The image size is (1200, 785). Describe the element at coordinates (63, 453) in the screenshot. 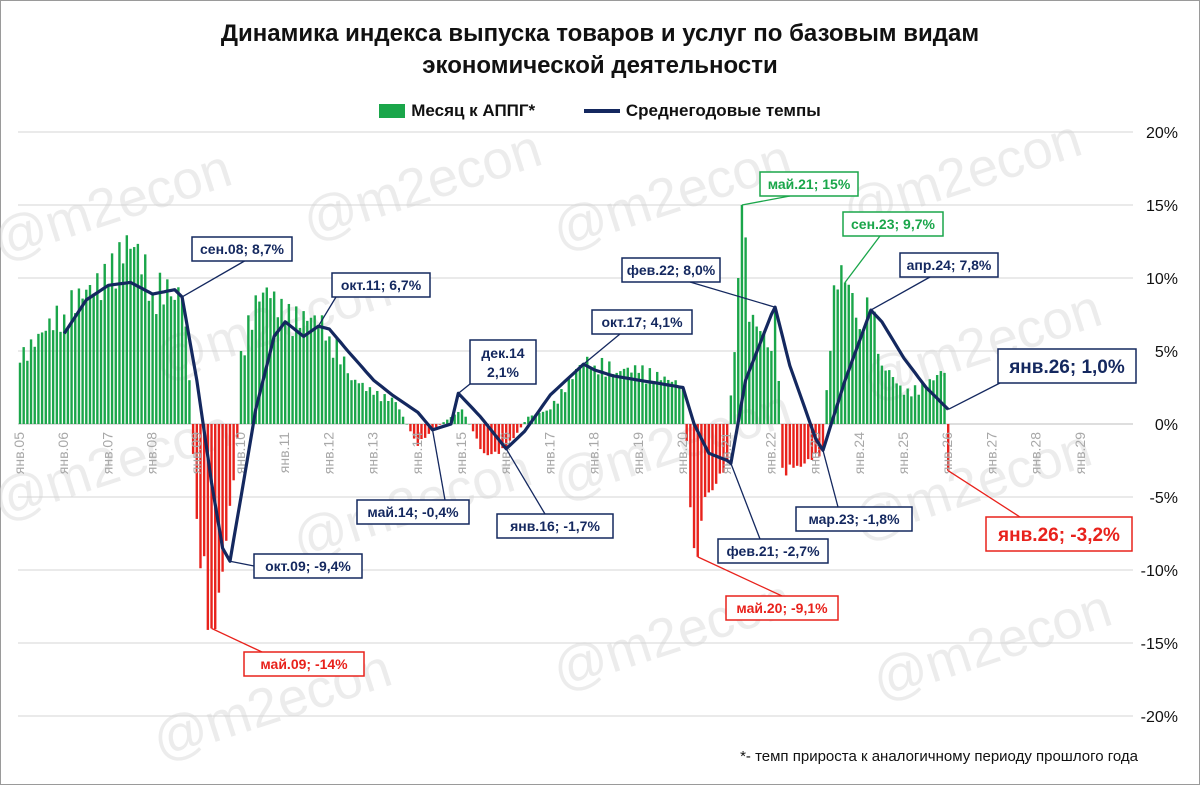

I see `x-tick-label: янв.06` at that location.